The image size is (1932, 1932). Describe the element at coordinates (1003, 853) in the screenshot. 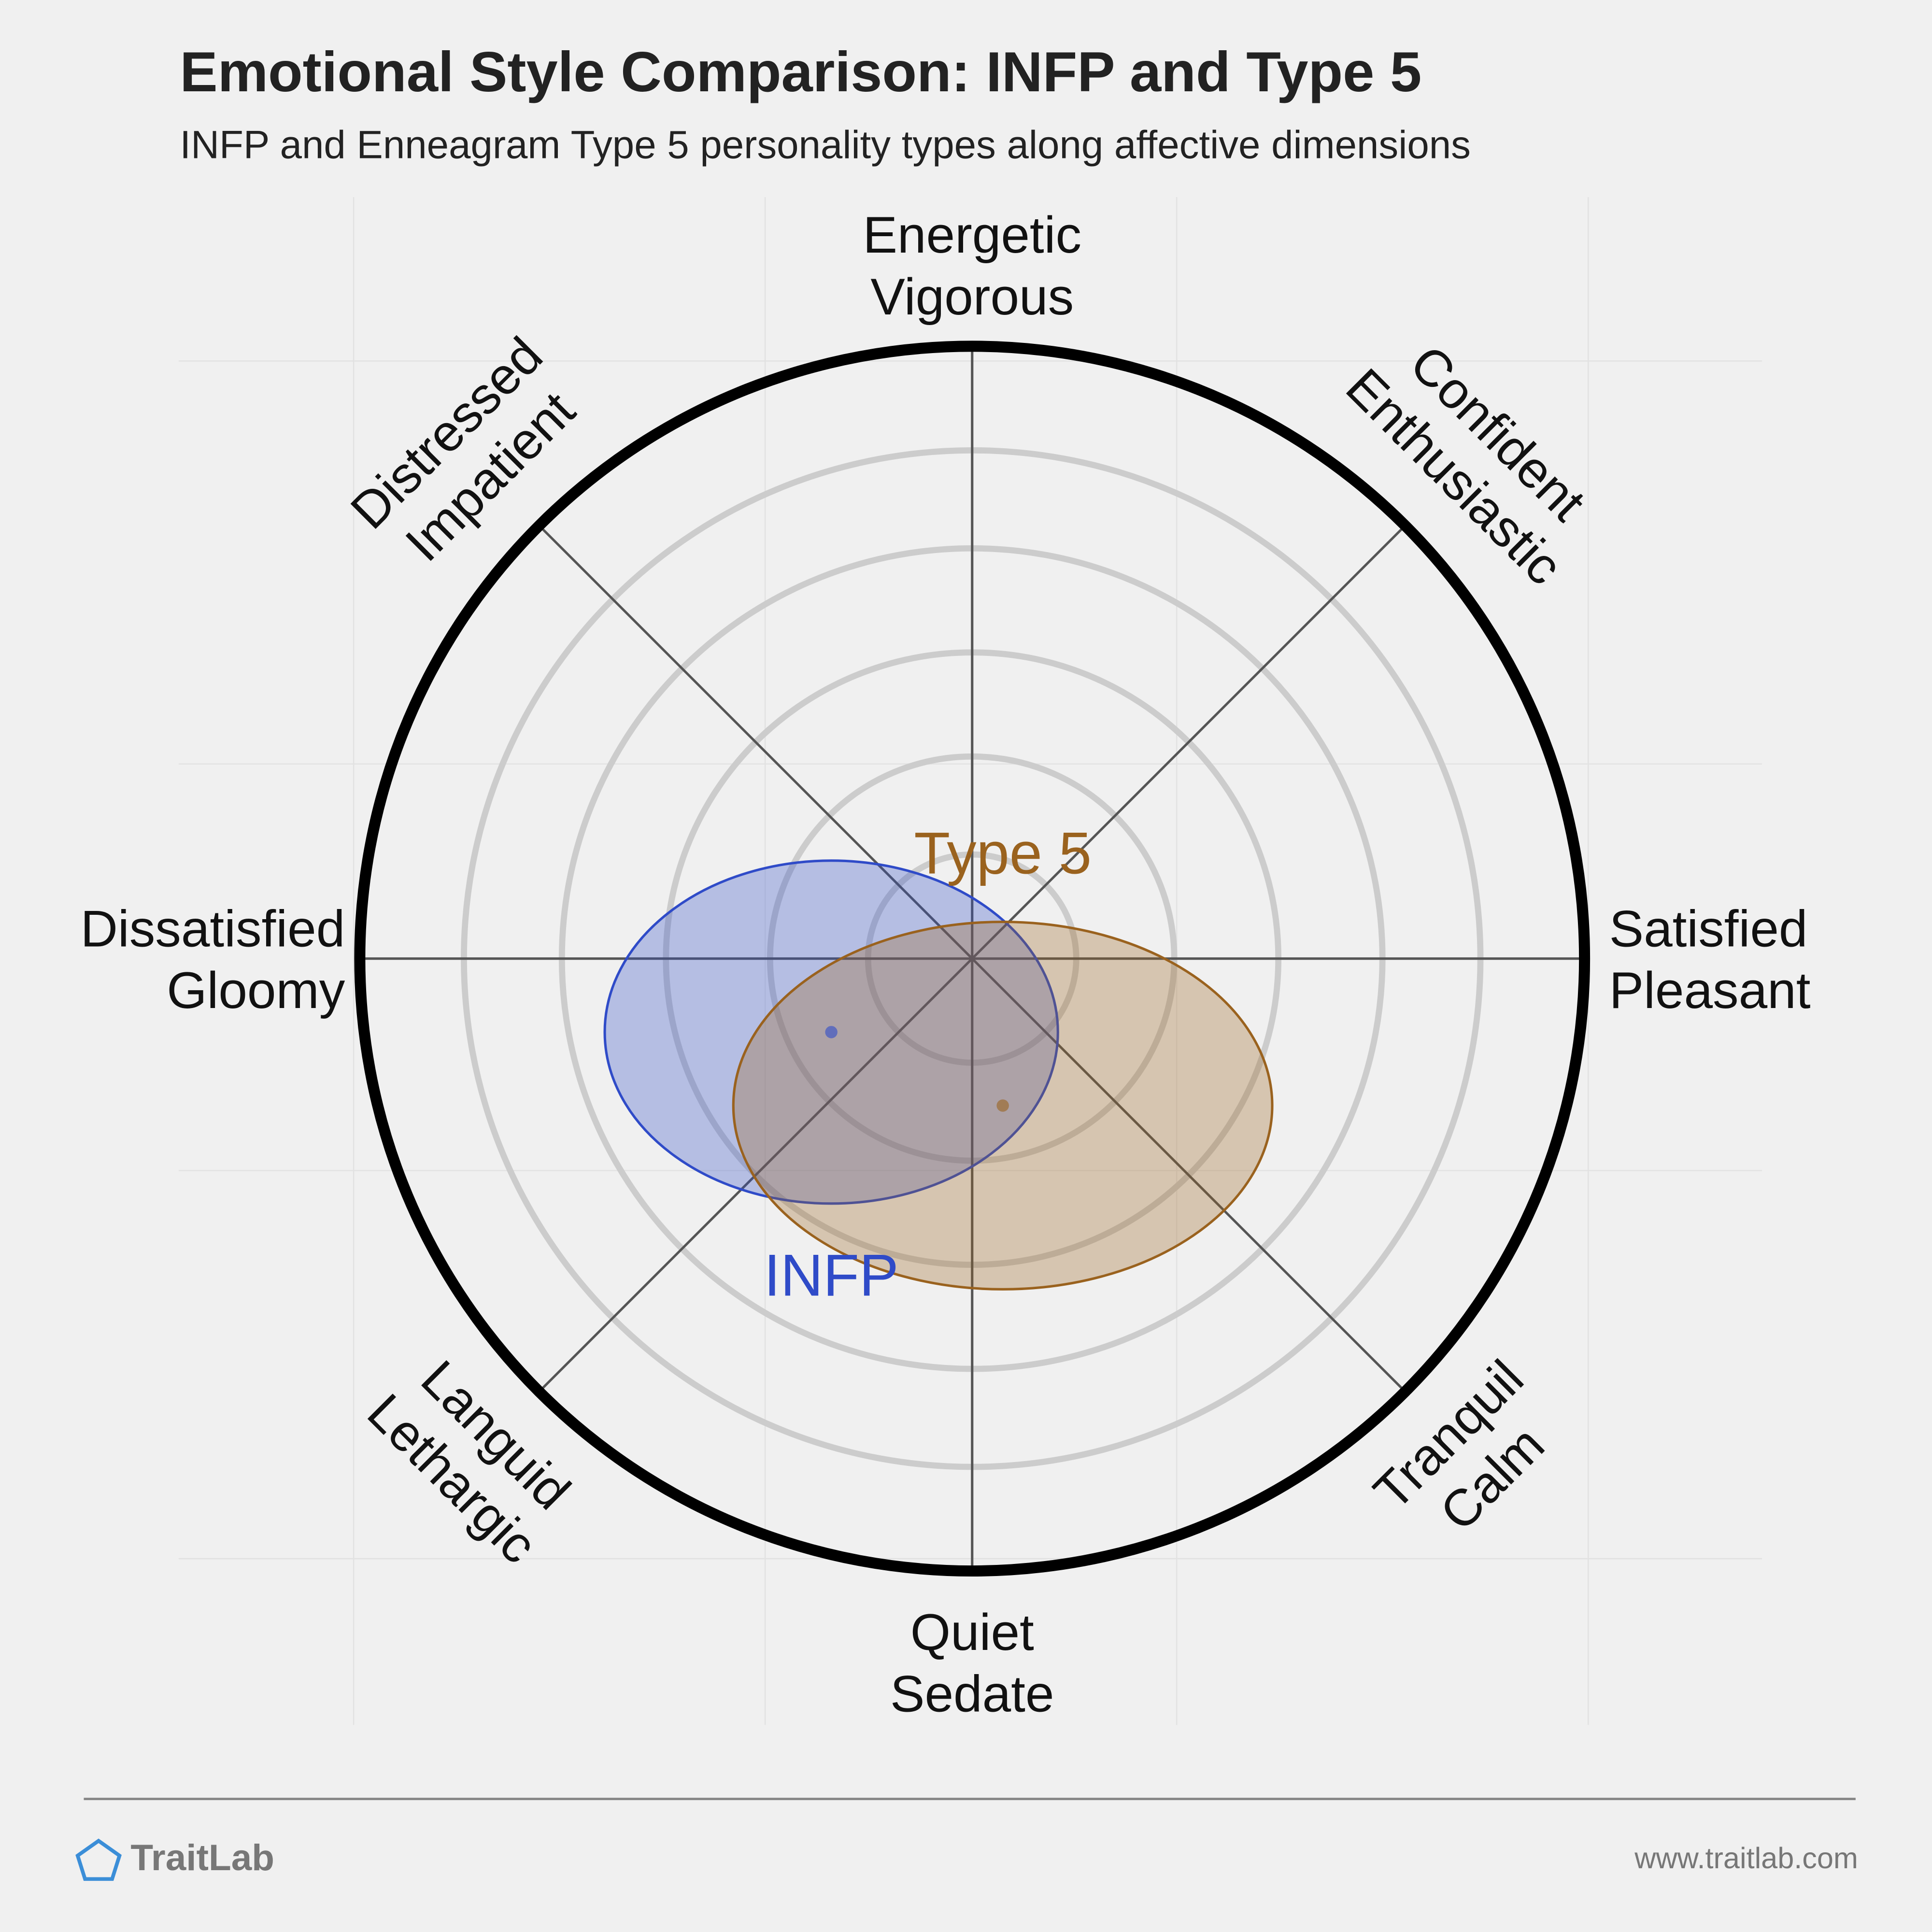

I see `legend-label: Type 5` at that location.